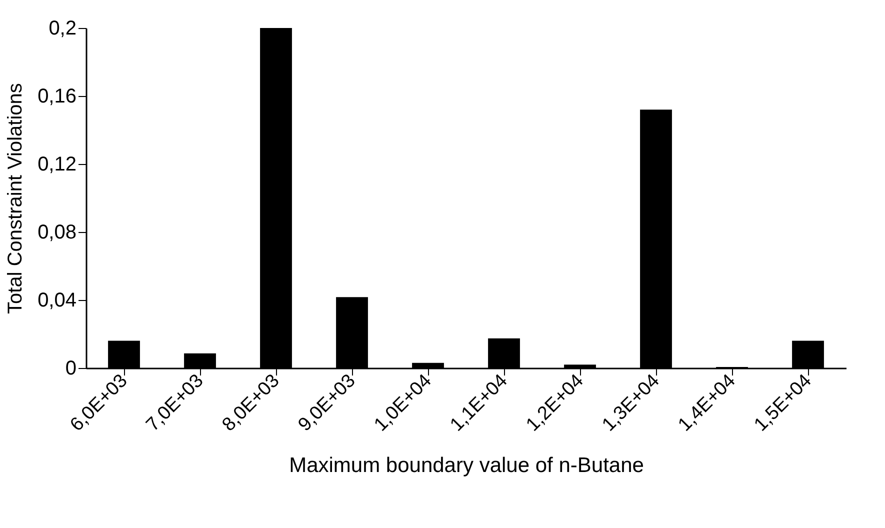 This screenshot has width=885, height=528. What do you see at coordinates (70, 369) in the screenshot?
I see `y-tick-label: 0` at bounding box center [70, 369].